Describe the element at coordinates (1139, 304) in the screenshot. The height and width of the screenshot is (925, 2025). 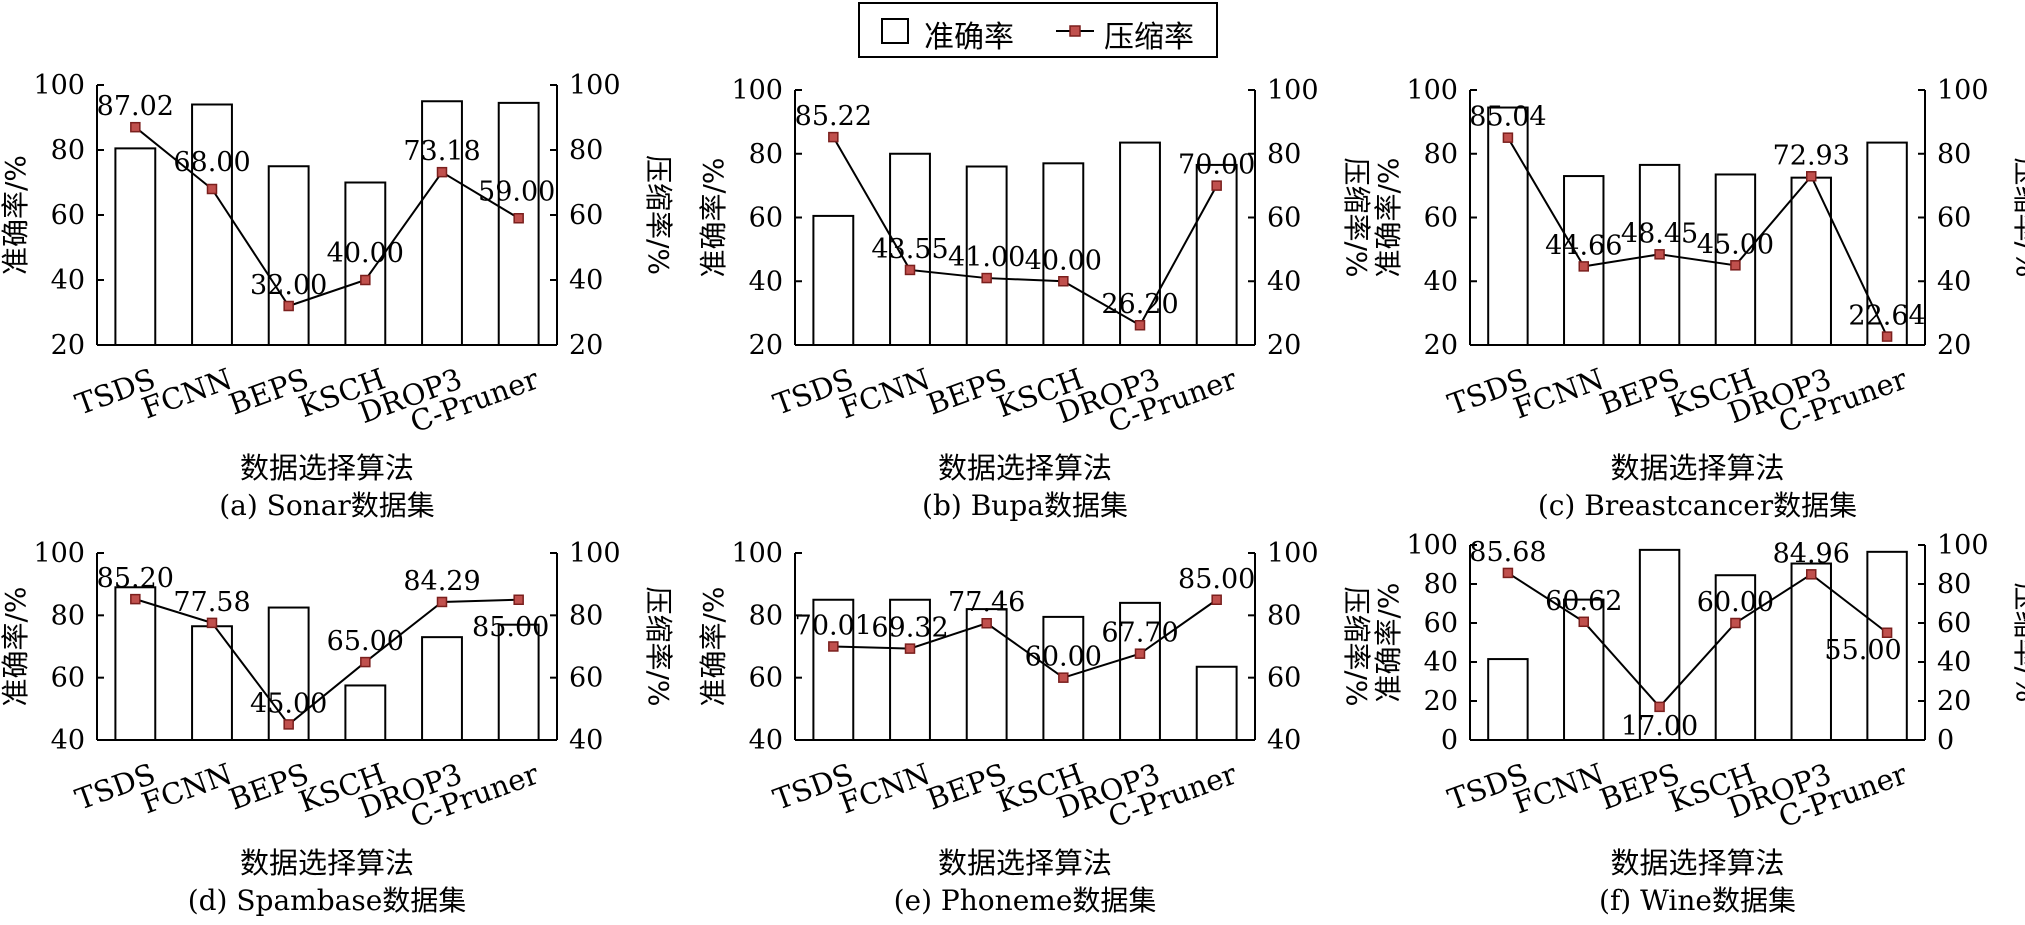
I see `compression-data-label: 26.20` at that location.